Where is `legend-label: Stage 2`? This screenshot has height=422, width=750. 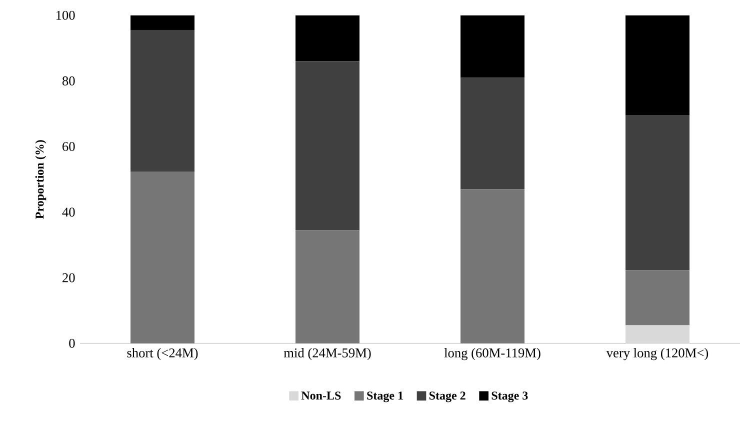 legend-label: Stage 2 is located at coordinates (447, 397).